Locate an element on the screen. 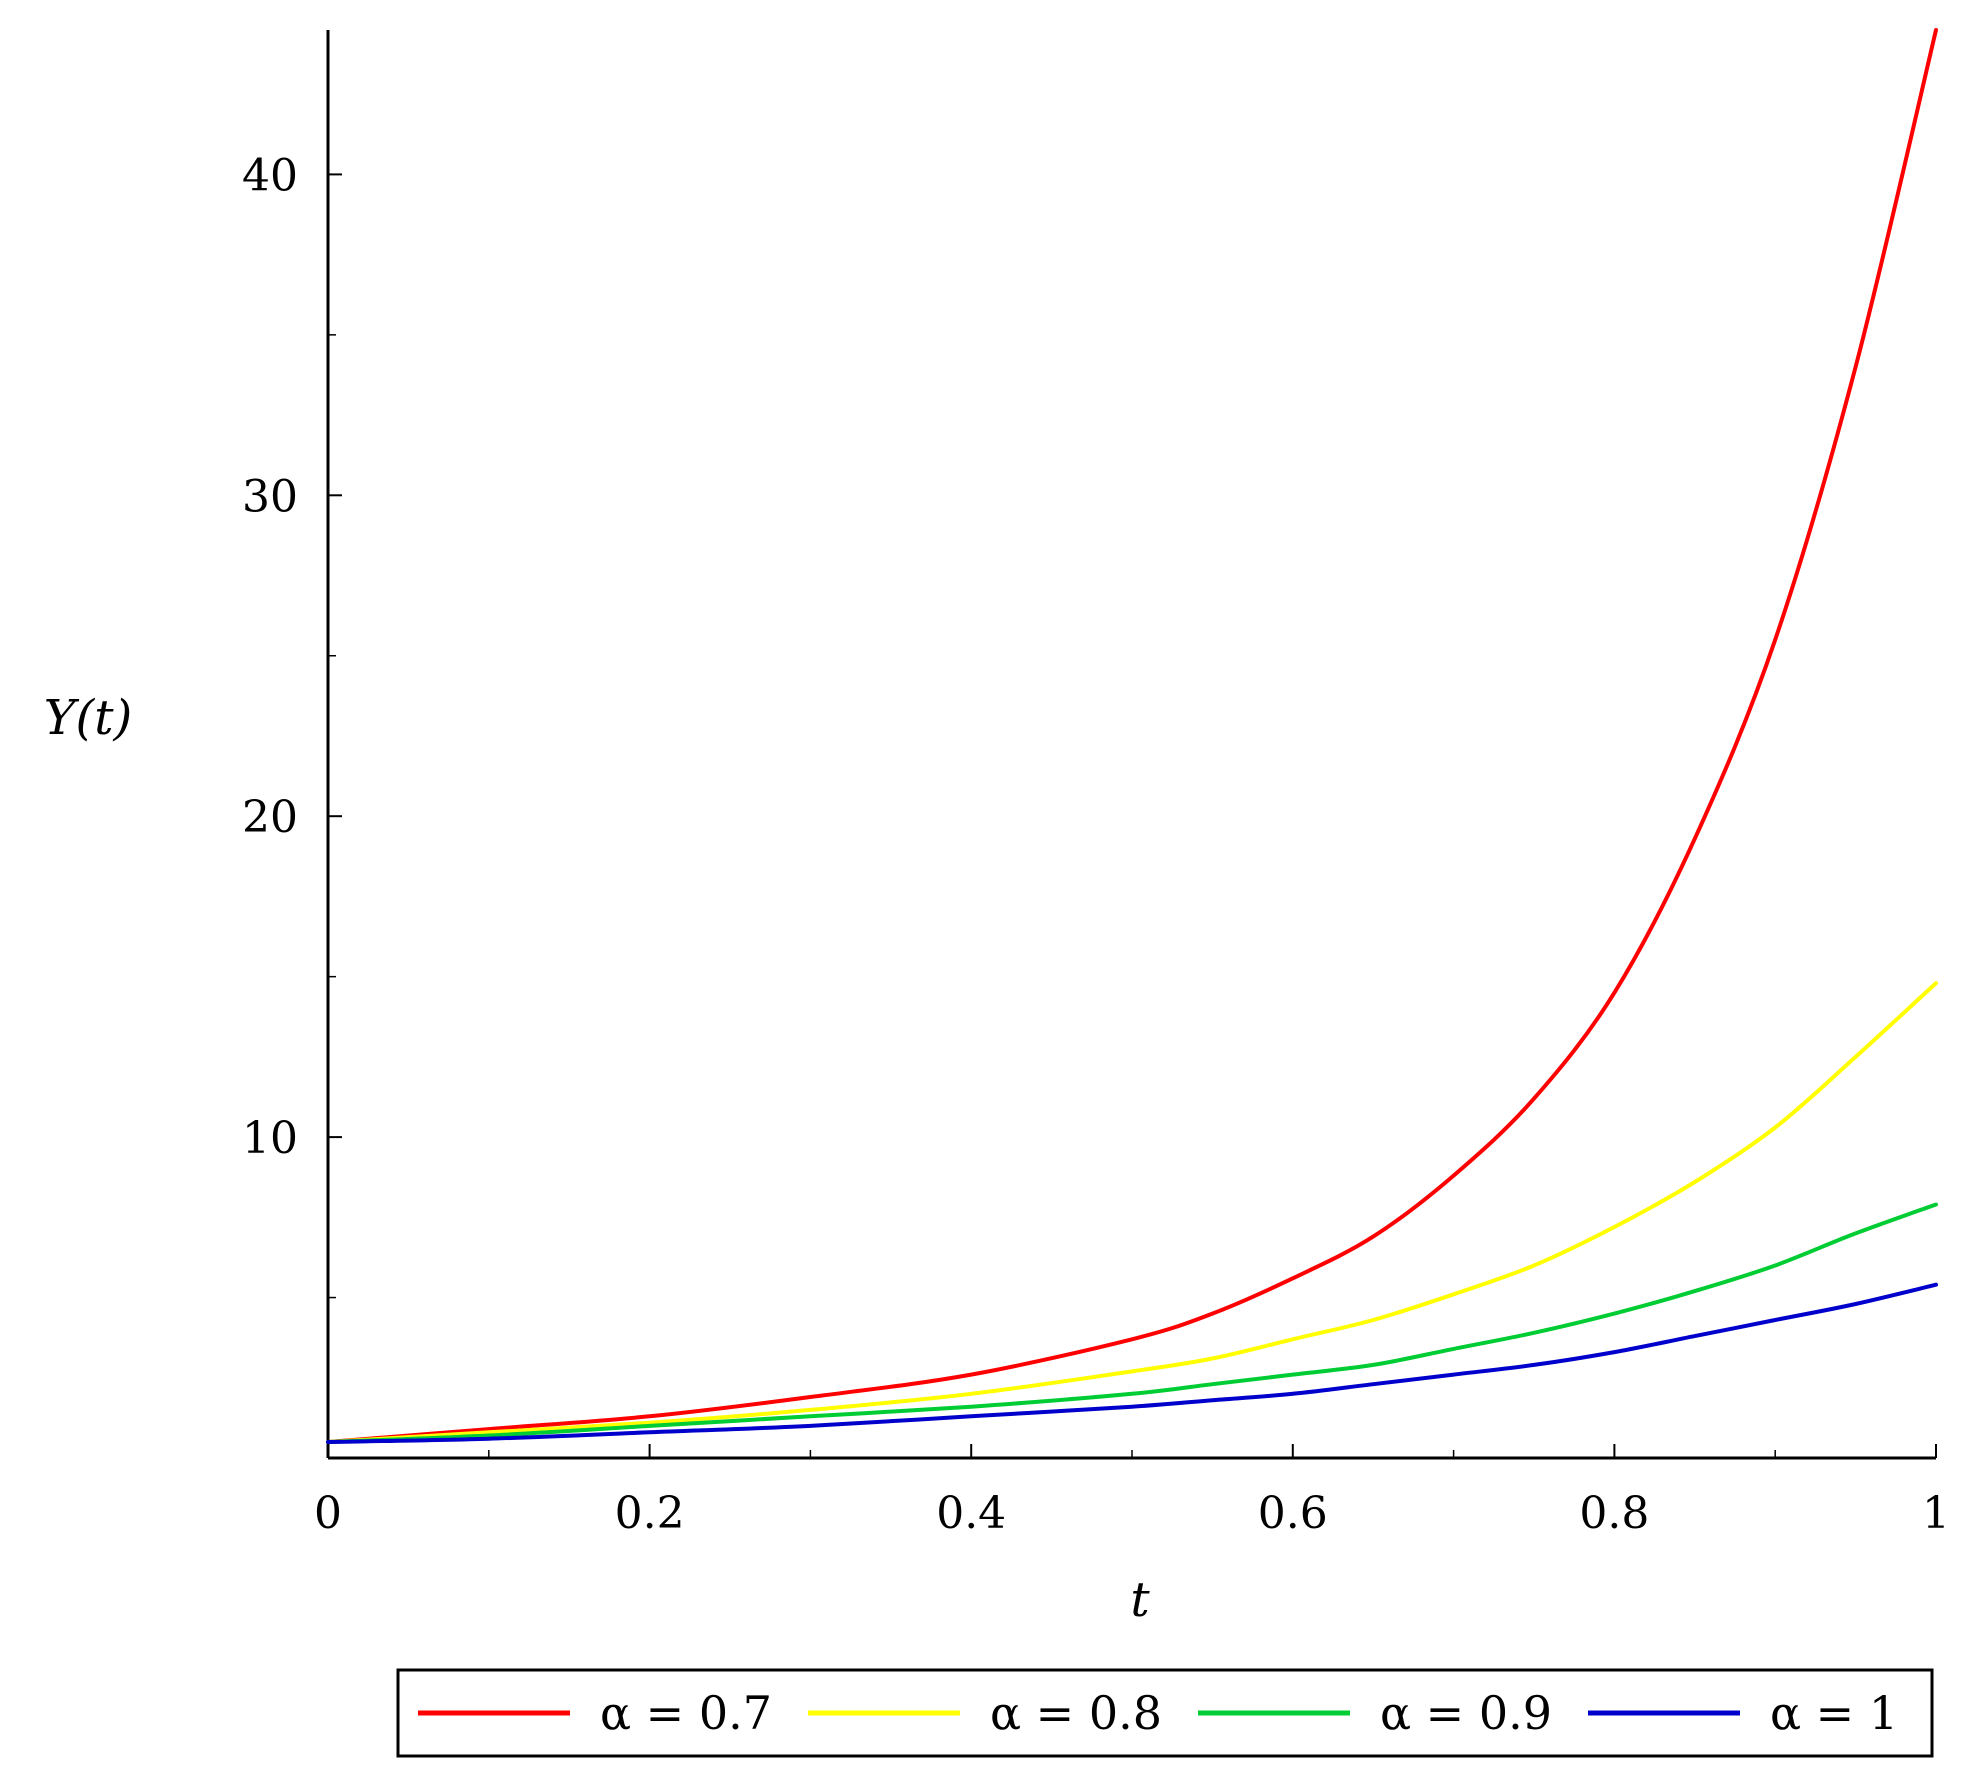 This screenshot has height=1776, width=1968. legend-label: α = 0.7 is located at coordinates (686, 1713).